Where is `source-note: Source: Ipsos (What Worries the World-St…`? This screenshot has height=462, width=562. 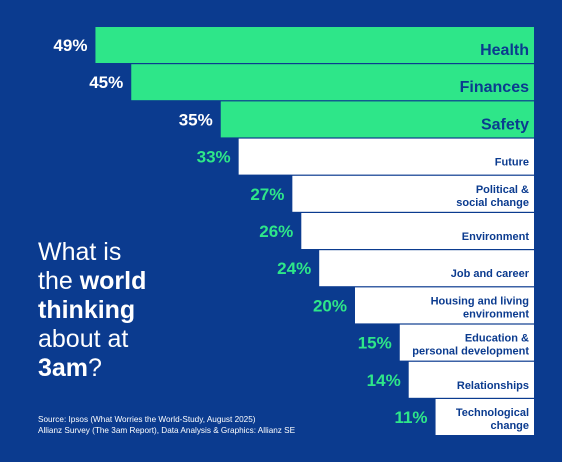
source-note: Source: Ipsos (What Worries the World-St… is located at coordinates (166, 425).